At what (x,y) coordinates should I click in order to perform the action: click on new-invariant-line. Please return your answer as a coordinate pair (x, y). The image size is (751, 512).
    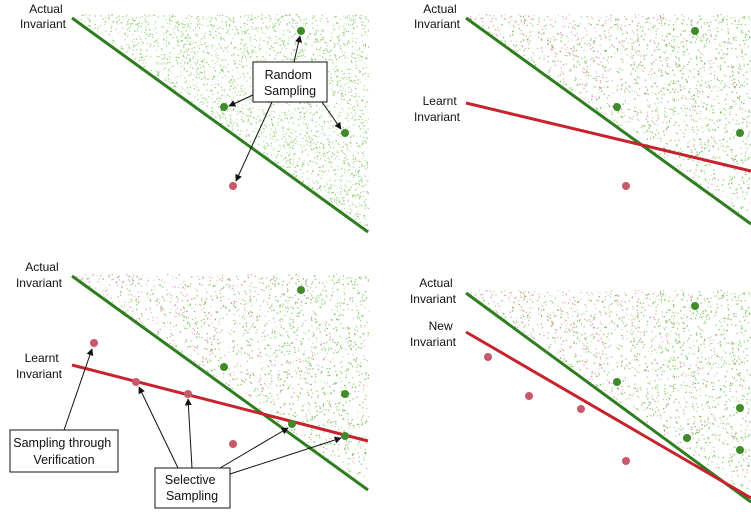
    Looking at the image, I should click on (608, 415).